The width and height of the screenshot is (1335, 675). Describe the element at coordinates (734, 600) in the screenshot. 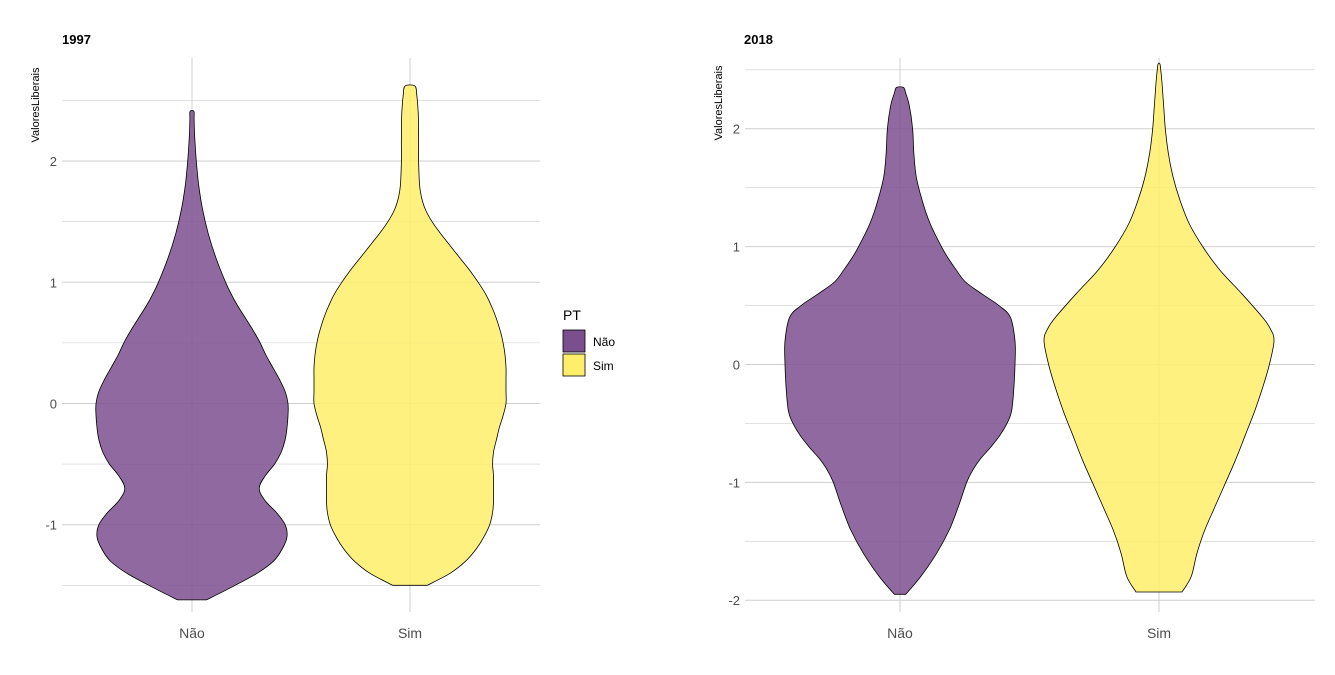

I see `y-tick-label: -2` at that location.